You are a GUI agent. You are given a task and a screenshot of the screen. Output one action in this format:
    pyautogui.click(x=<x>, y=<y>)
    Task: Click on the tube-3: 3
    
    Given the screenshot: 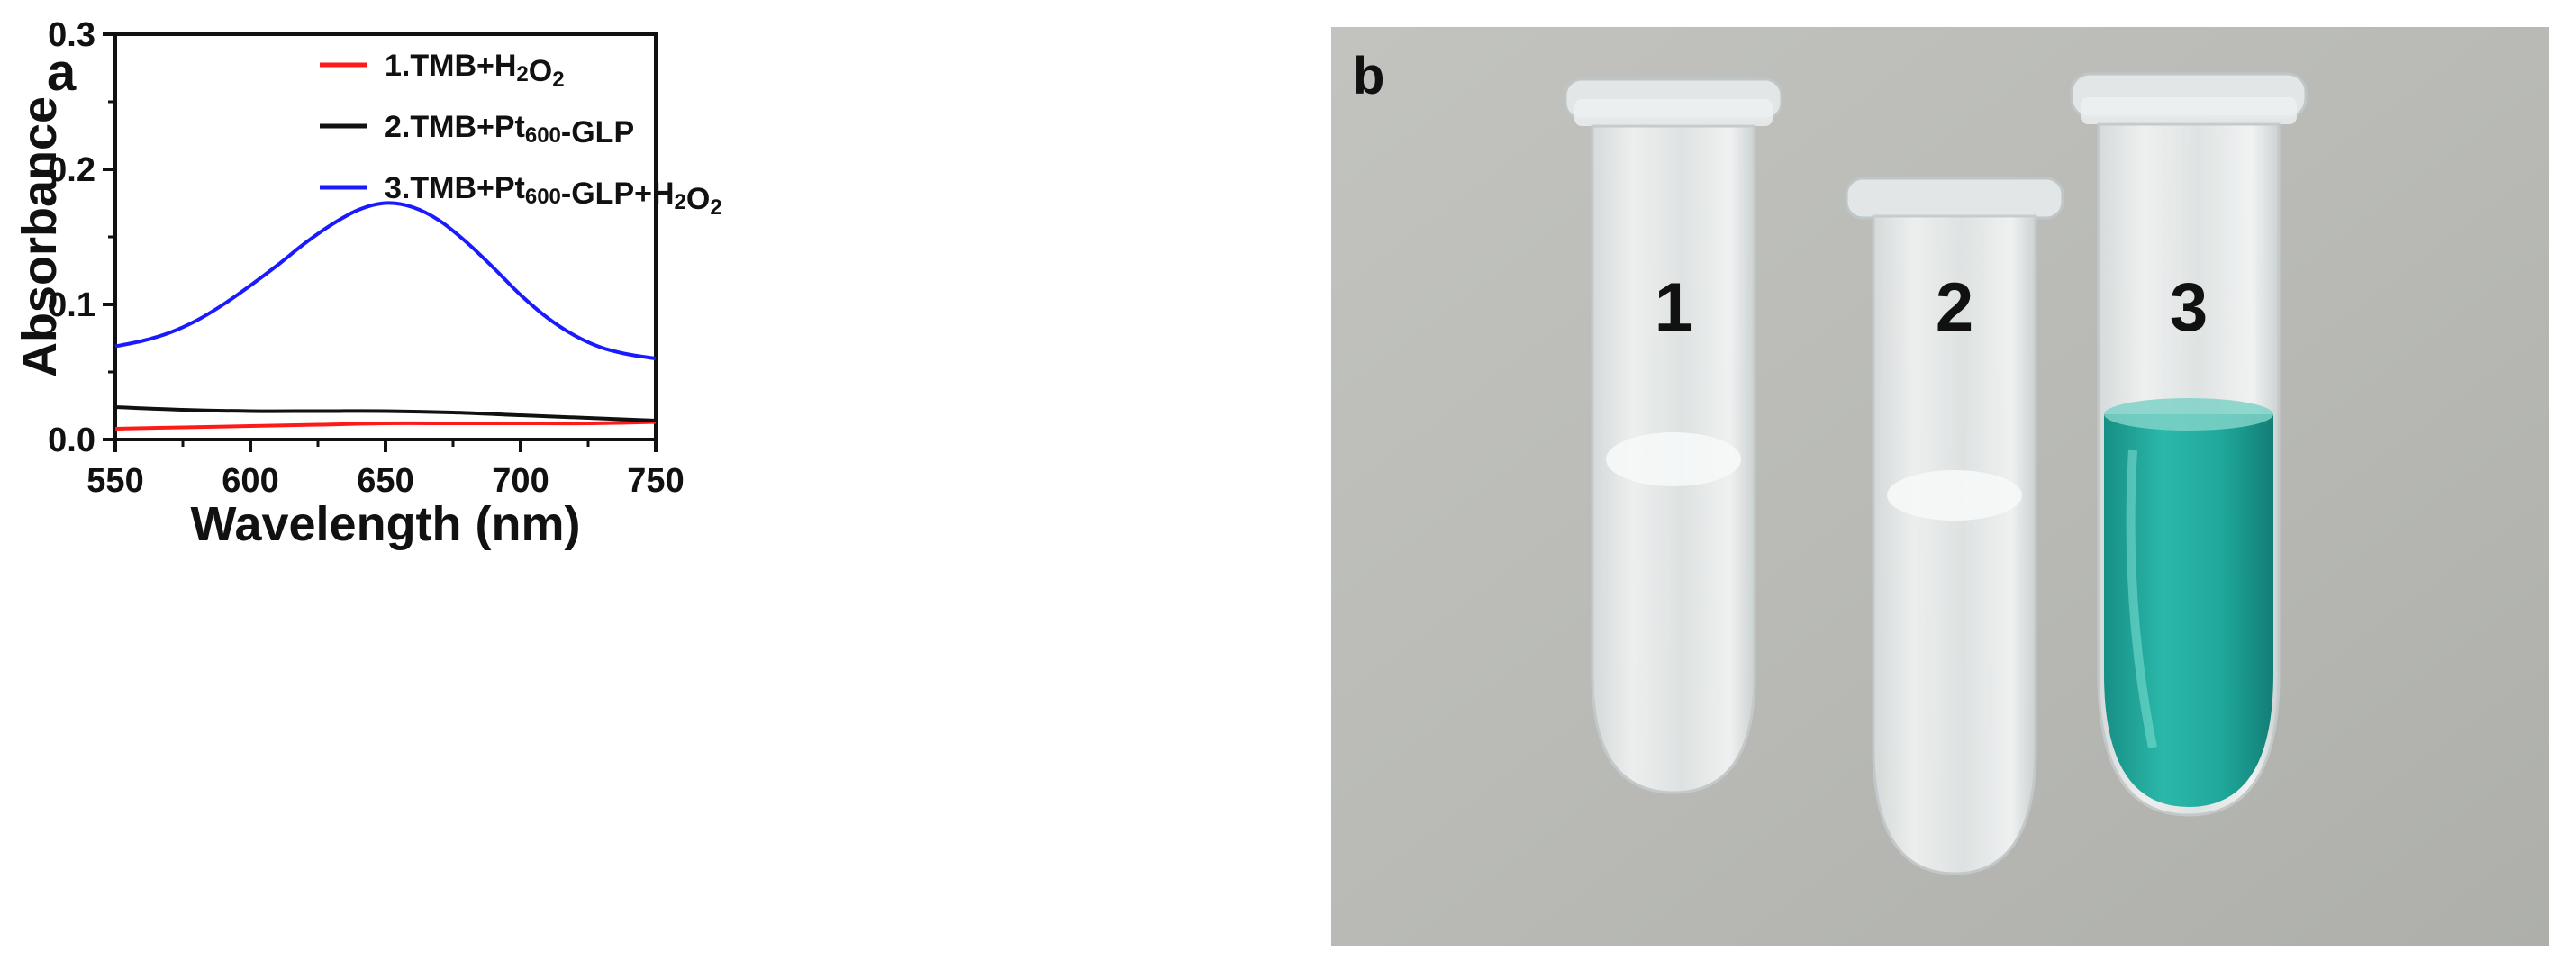 What is the action you would take?
    pyautogui.click(x=2189, y=444)
    